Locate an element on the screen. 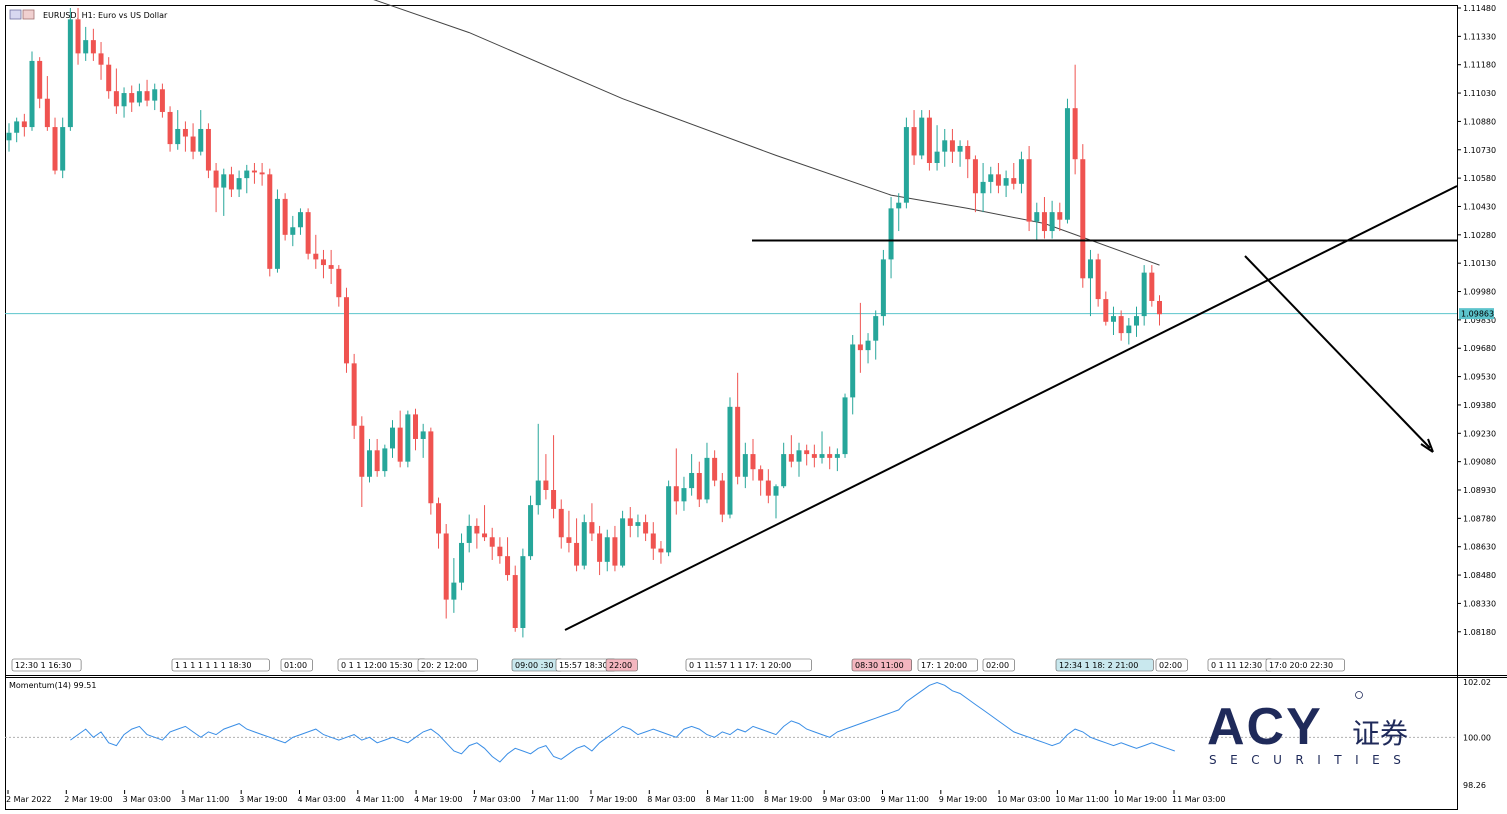  price-tick-label: 1.08630 is located at coordinates (1479, 547).